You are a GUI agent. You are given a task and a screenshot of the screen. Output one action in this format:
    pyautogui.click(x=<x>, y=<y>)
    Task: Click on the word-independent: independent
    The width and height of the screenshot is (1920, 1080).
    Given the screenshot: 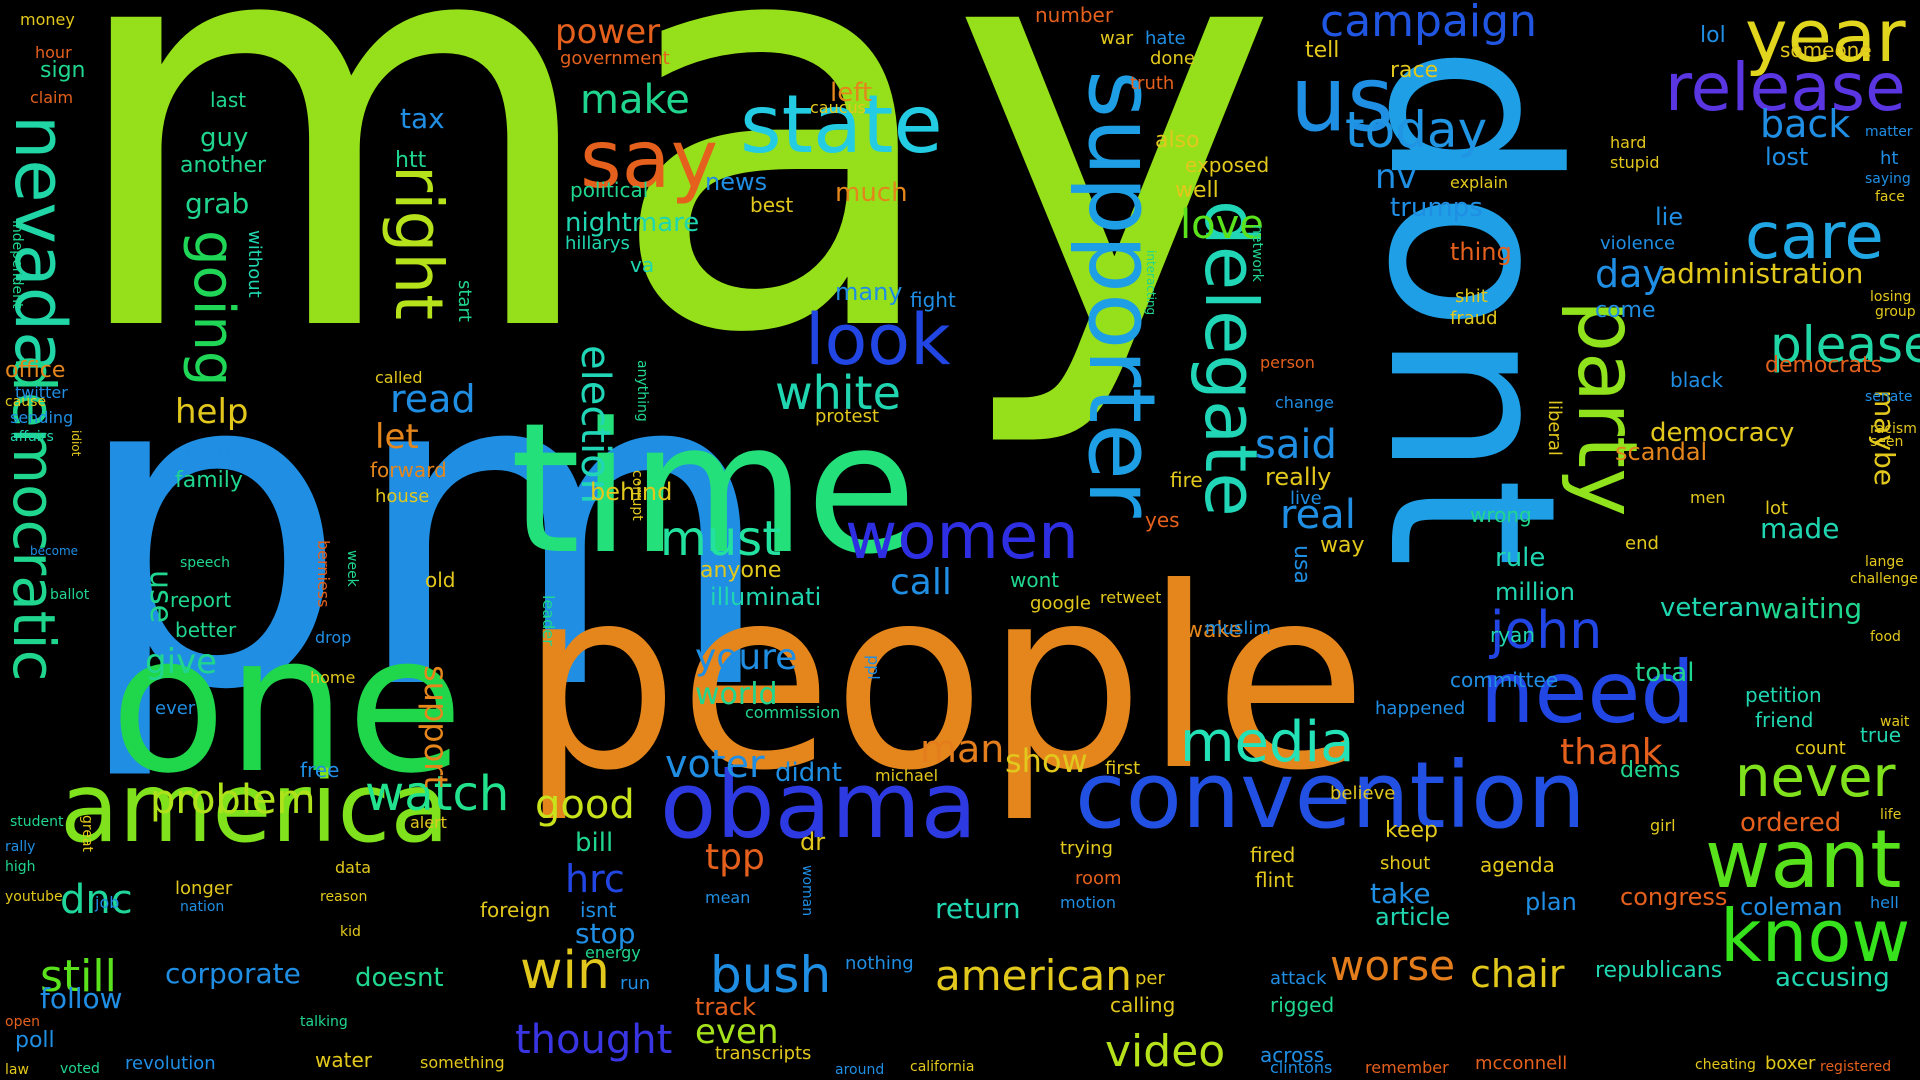 What is the action you would take?
    pyautogui.click(x=17, y=264)
    